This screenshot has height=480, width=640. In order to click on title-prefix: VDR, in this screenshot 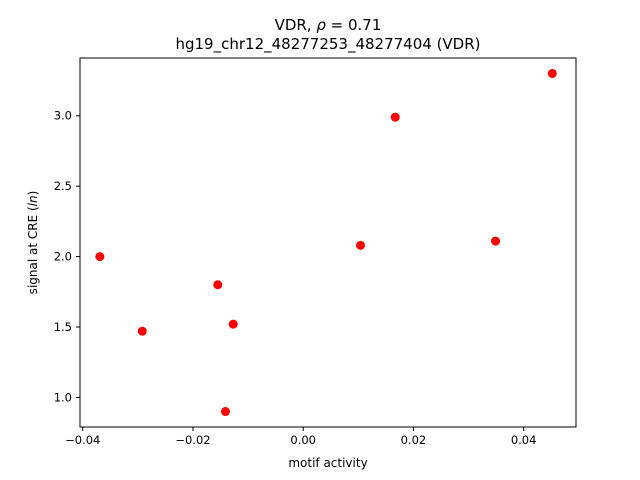, I will do `click(296, 25)`.